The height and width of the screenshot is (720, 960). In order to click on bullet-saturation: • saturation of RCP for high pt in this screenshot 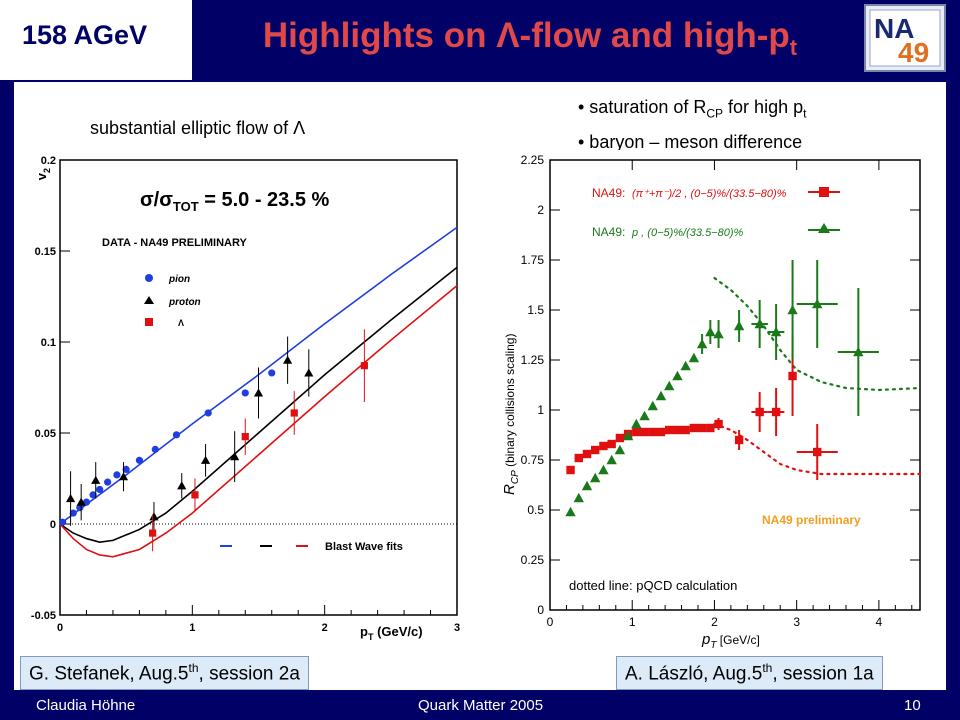, I will do `click(692, 109)`.